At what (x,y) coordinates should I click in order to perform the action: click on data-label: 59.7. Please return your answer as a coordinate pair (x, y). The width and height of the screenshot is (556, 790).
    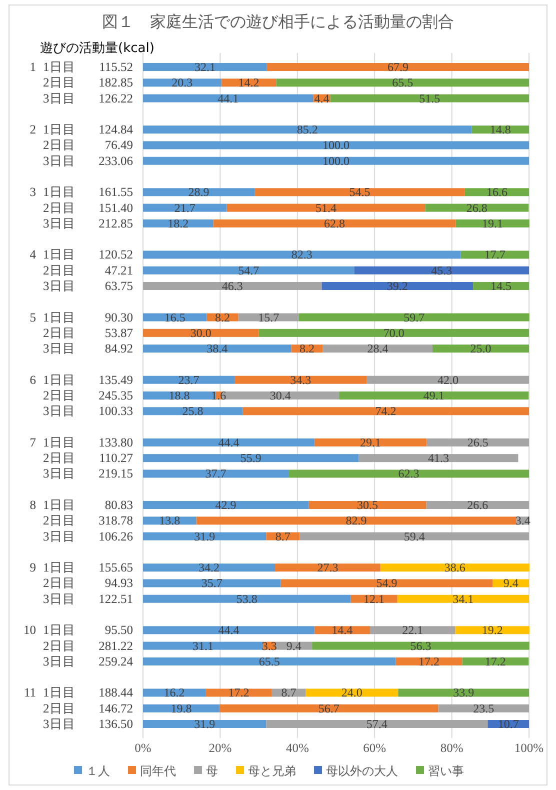
    Looking at the image, I should click on (414, 317).